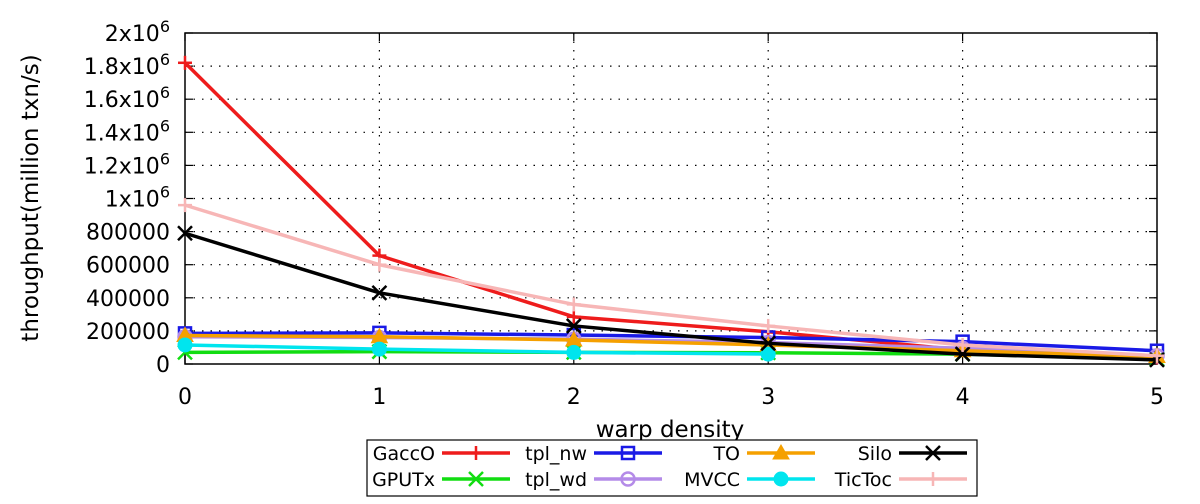 This screenshot has height=504, width=1200. Describe the element at coordinates (768, 397) in the screenshot. I see `x-tick-label: 3` at that location.